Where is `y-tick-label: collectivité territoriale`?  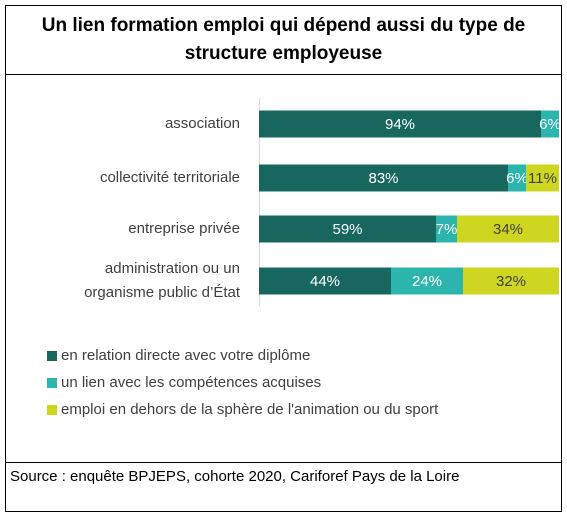 y-tick-label: collectivité territoriale is located at coordinates (170, 177).